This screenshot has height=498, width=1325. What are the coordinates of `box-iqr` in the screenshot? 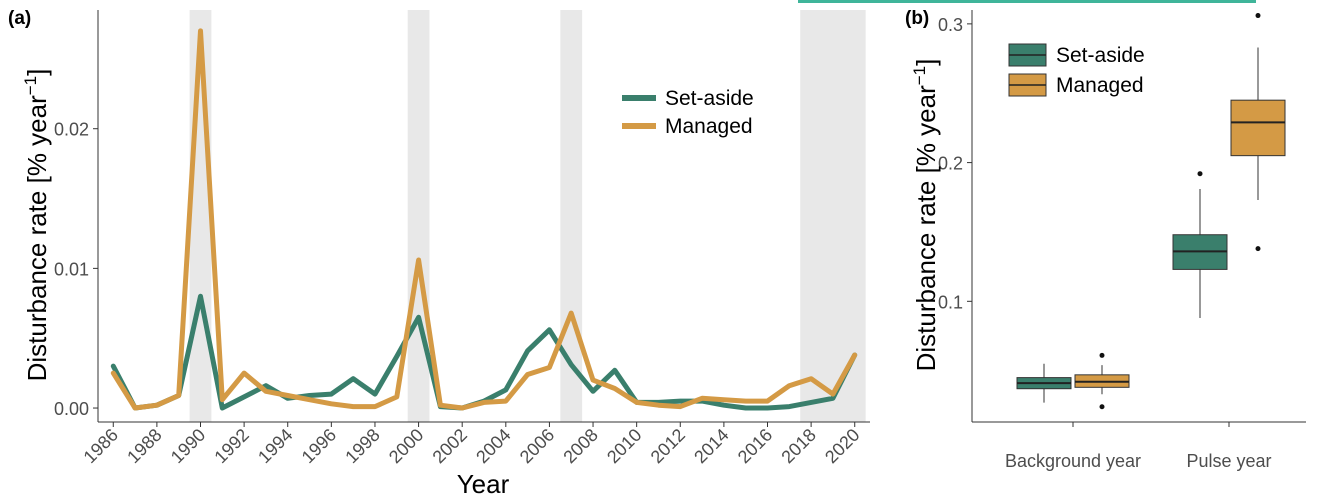 It's located at (1258, 128).